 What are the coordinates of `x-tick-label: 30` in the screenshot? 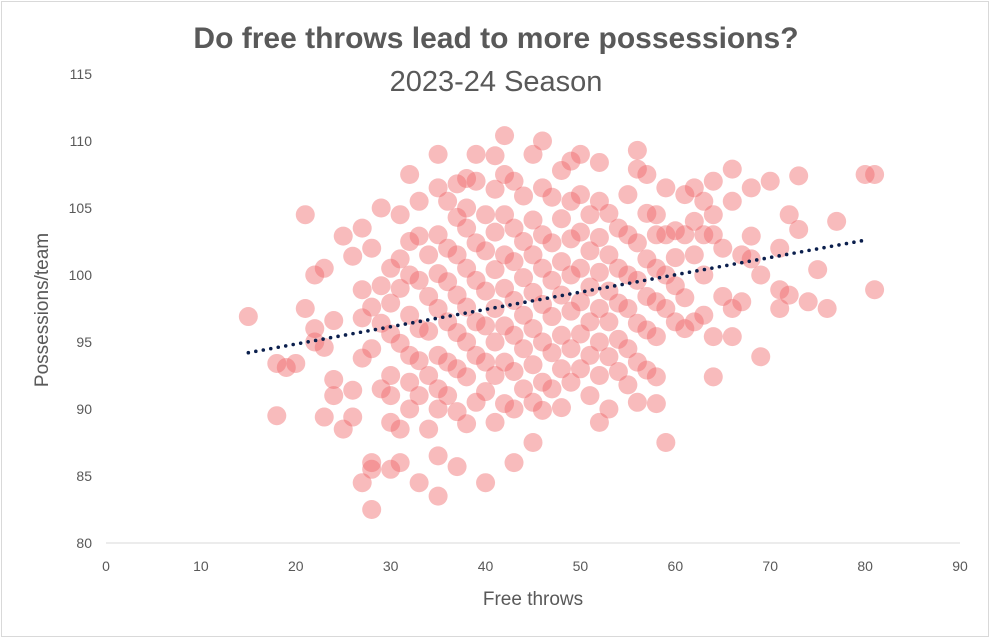 It's located at (391, 566).